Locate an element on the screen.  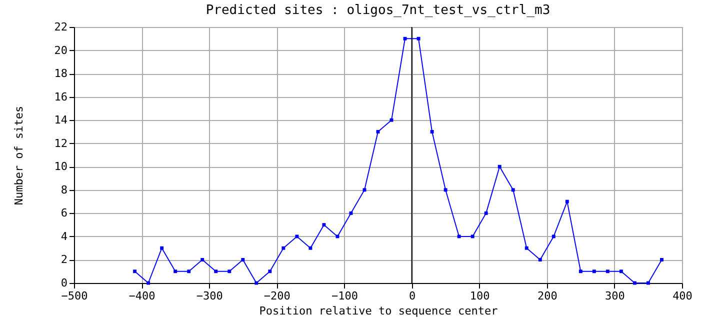
y-tick-label: 16 is located at coordinates (61, 97).